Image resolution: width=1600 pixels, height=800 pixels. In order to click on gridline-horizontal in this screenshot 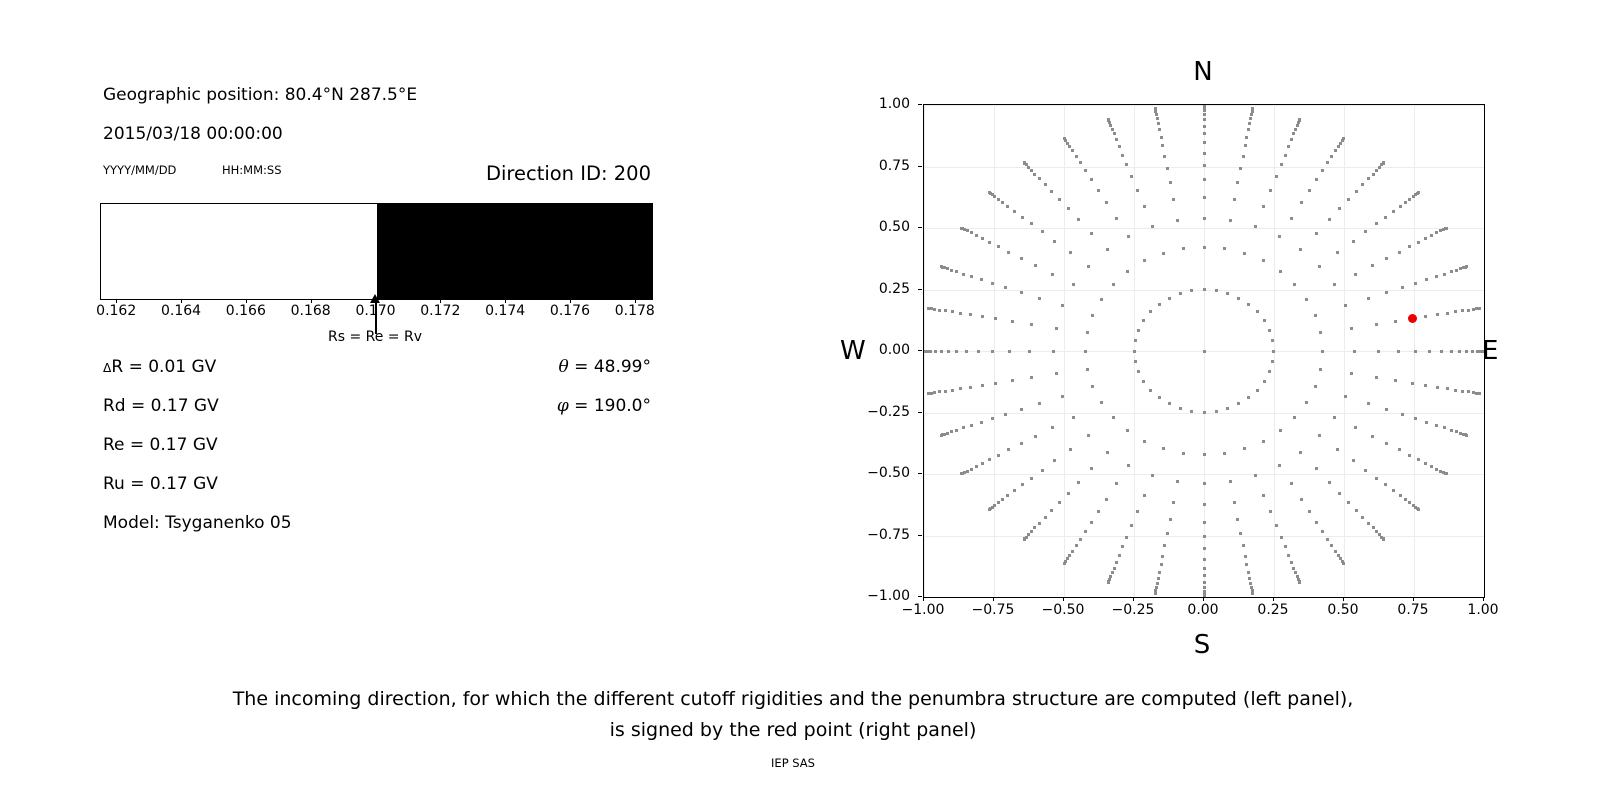, I will do `click(1204, 474)`.